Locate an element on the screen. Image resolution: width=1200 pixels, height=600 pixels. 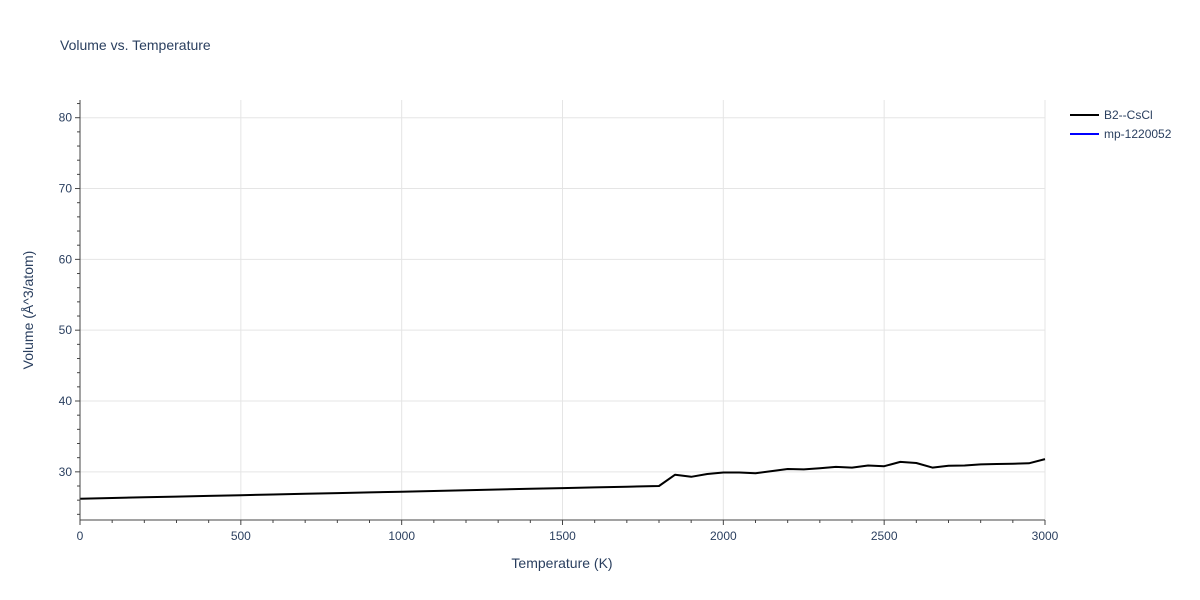
legend-label-0: B2--CsCl is located at coordinates (1128, 115).